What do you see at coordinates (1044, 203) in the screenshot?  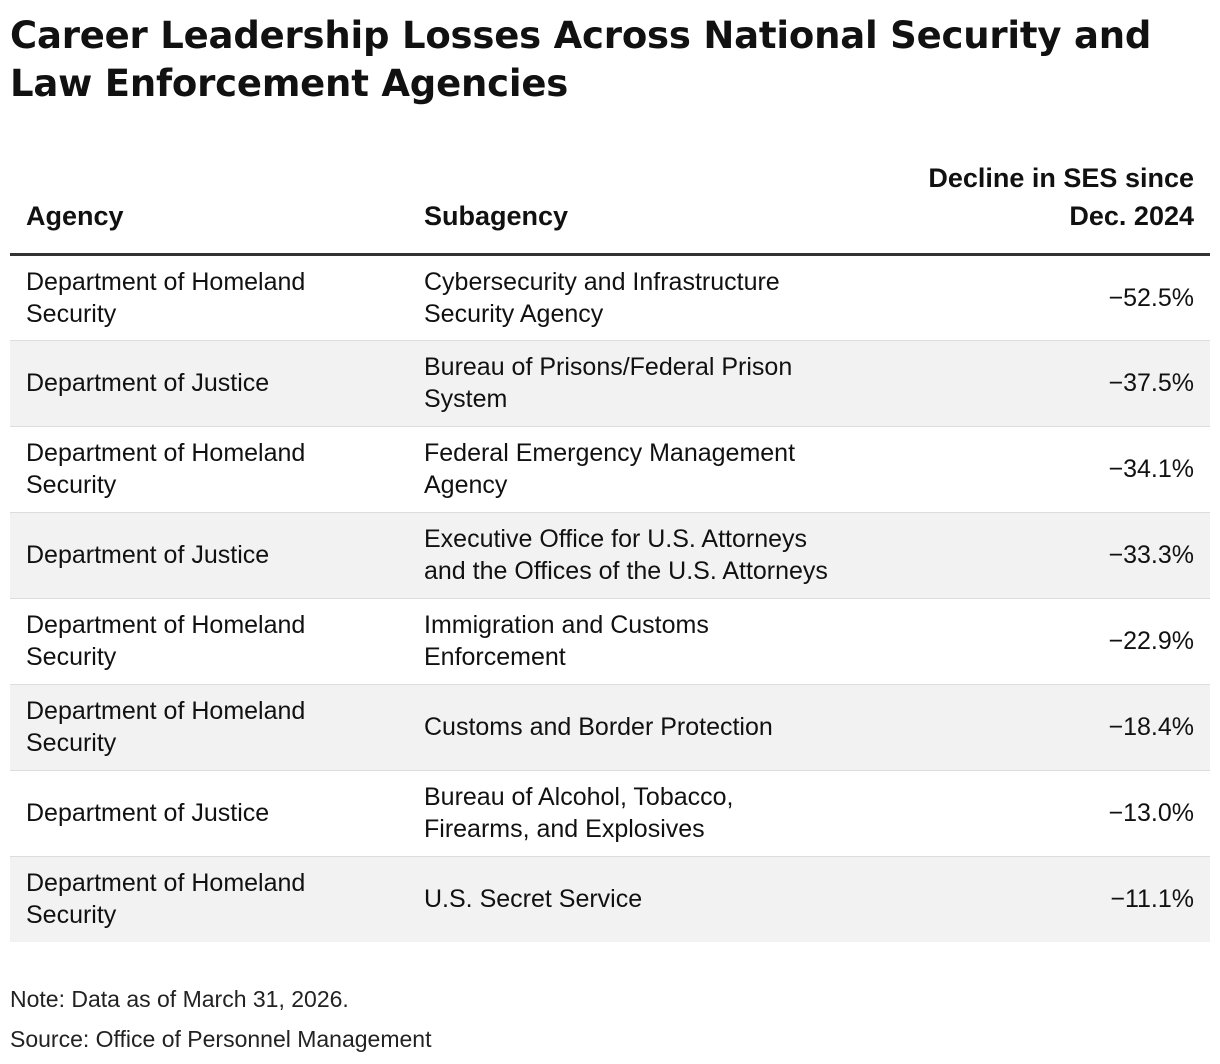 I see `column-header-decline: Decline in SES since Dec. 2024` at bounding box center [1044, 203].